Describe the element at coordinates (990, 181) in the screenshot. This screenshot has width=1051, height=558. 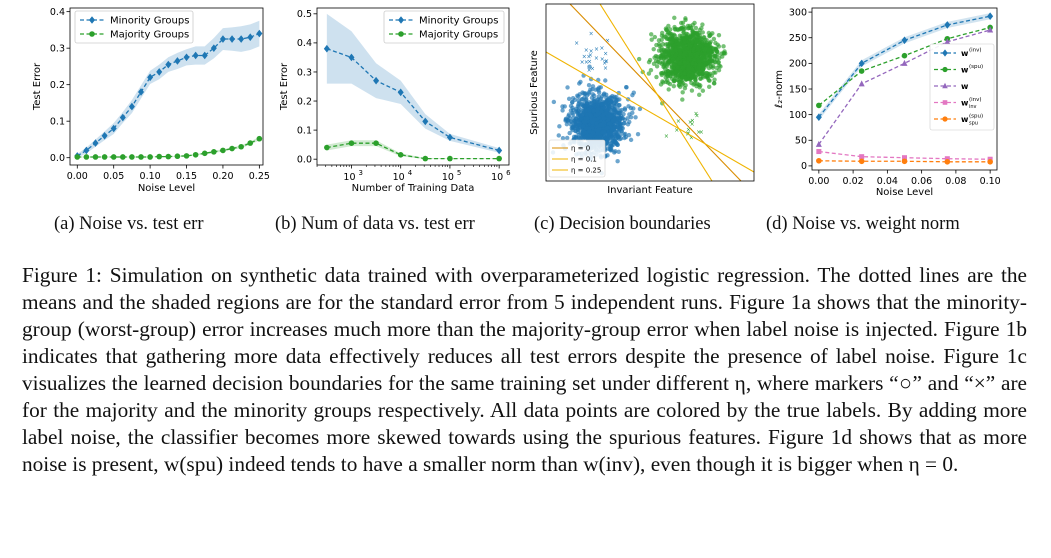
I see `x-tick-label: 0.10` at that location.